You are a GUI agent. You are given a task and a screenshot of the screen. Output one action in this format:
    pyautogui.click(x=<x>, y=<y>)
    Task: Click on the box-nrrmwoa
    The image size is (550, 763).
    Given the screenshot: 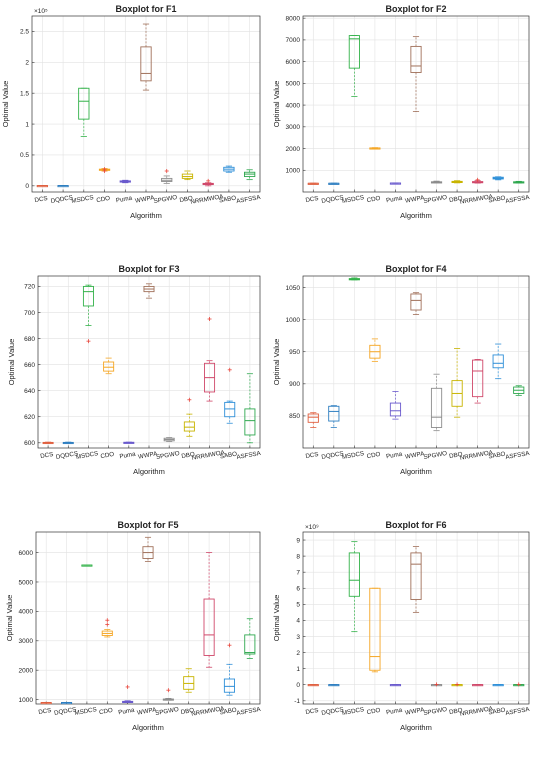 What is the action you would take?
    pyautogui.click(x=210, y=359)
    